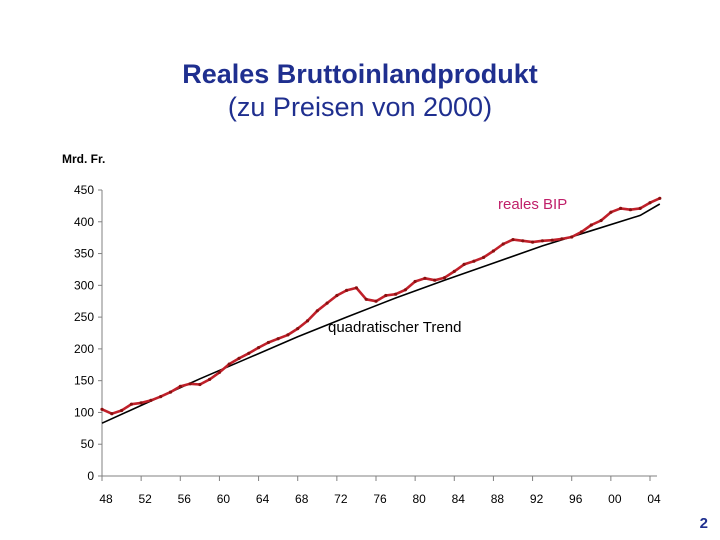 Image resolution: width=720 pixels, height=540 pixels. Describe the element at coordinates (84, 159) in the screenshot. I see `y-axis-unit-label: Mrd. Fr.` at that location.